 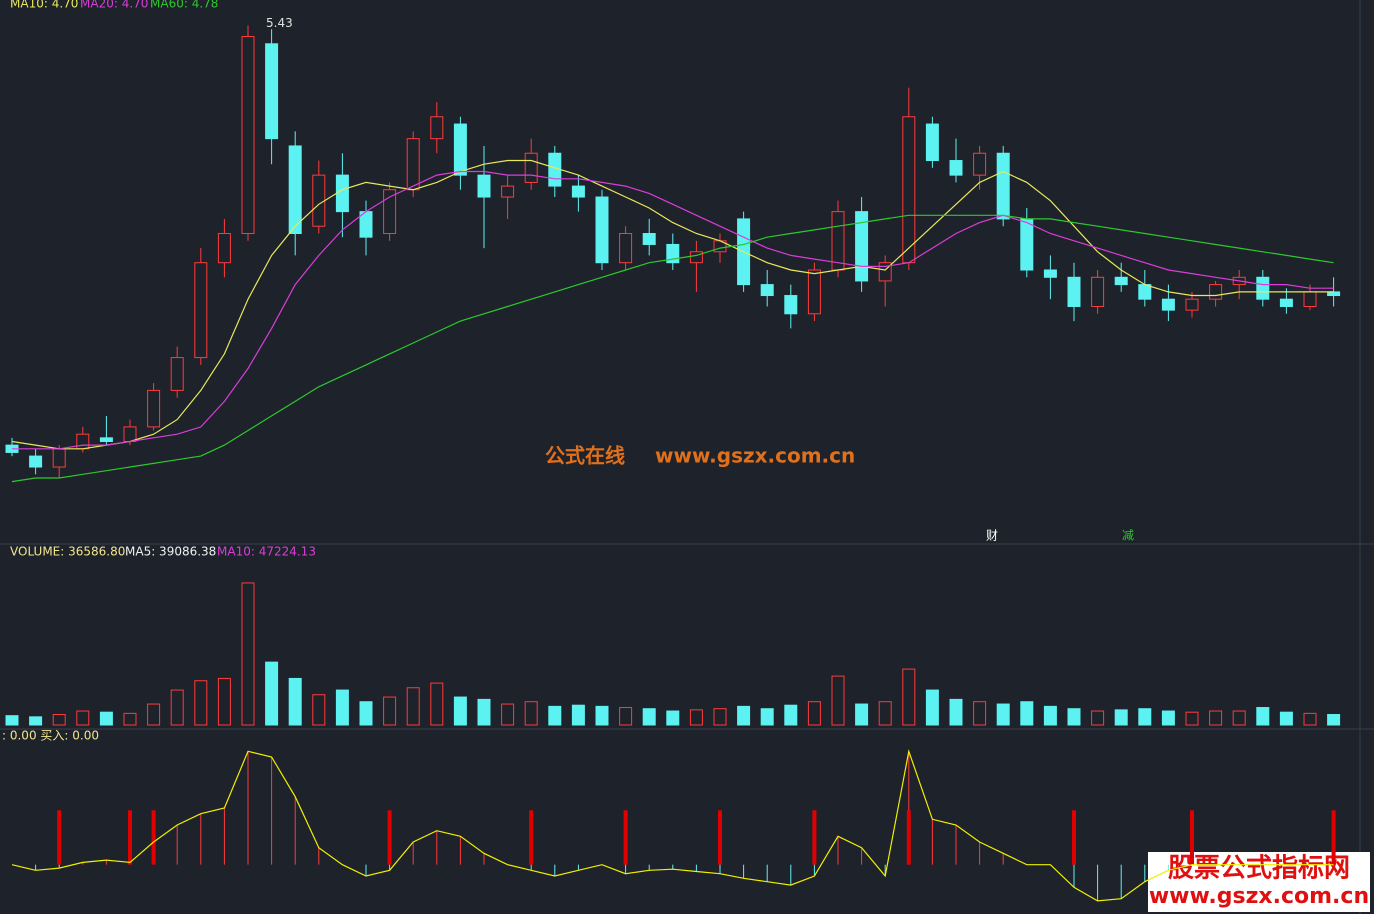 I want to click on watermark: 公式在线, so click(x=585, y=456).